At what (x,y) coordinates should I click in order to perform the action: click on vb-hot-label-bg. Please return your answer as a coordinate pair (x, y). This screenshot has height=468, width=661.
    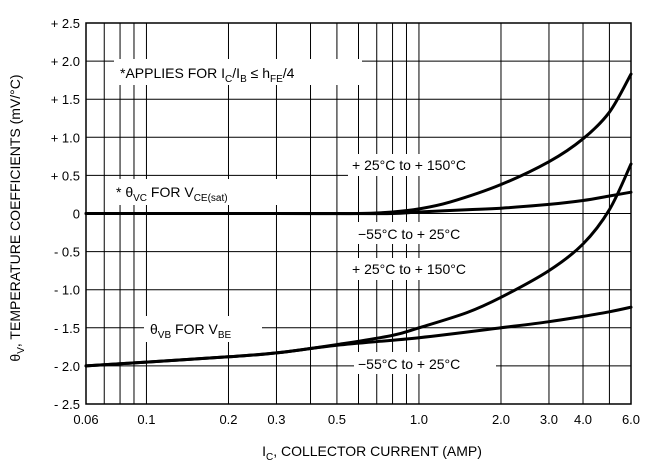
    Looking at the image, I should click on (424, 269).